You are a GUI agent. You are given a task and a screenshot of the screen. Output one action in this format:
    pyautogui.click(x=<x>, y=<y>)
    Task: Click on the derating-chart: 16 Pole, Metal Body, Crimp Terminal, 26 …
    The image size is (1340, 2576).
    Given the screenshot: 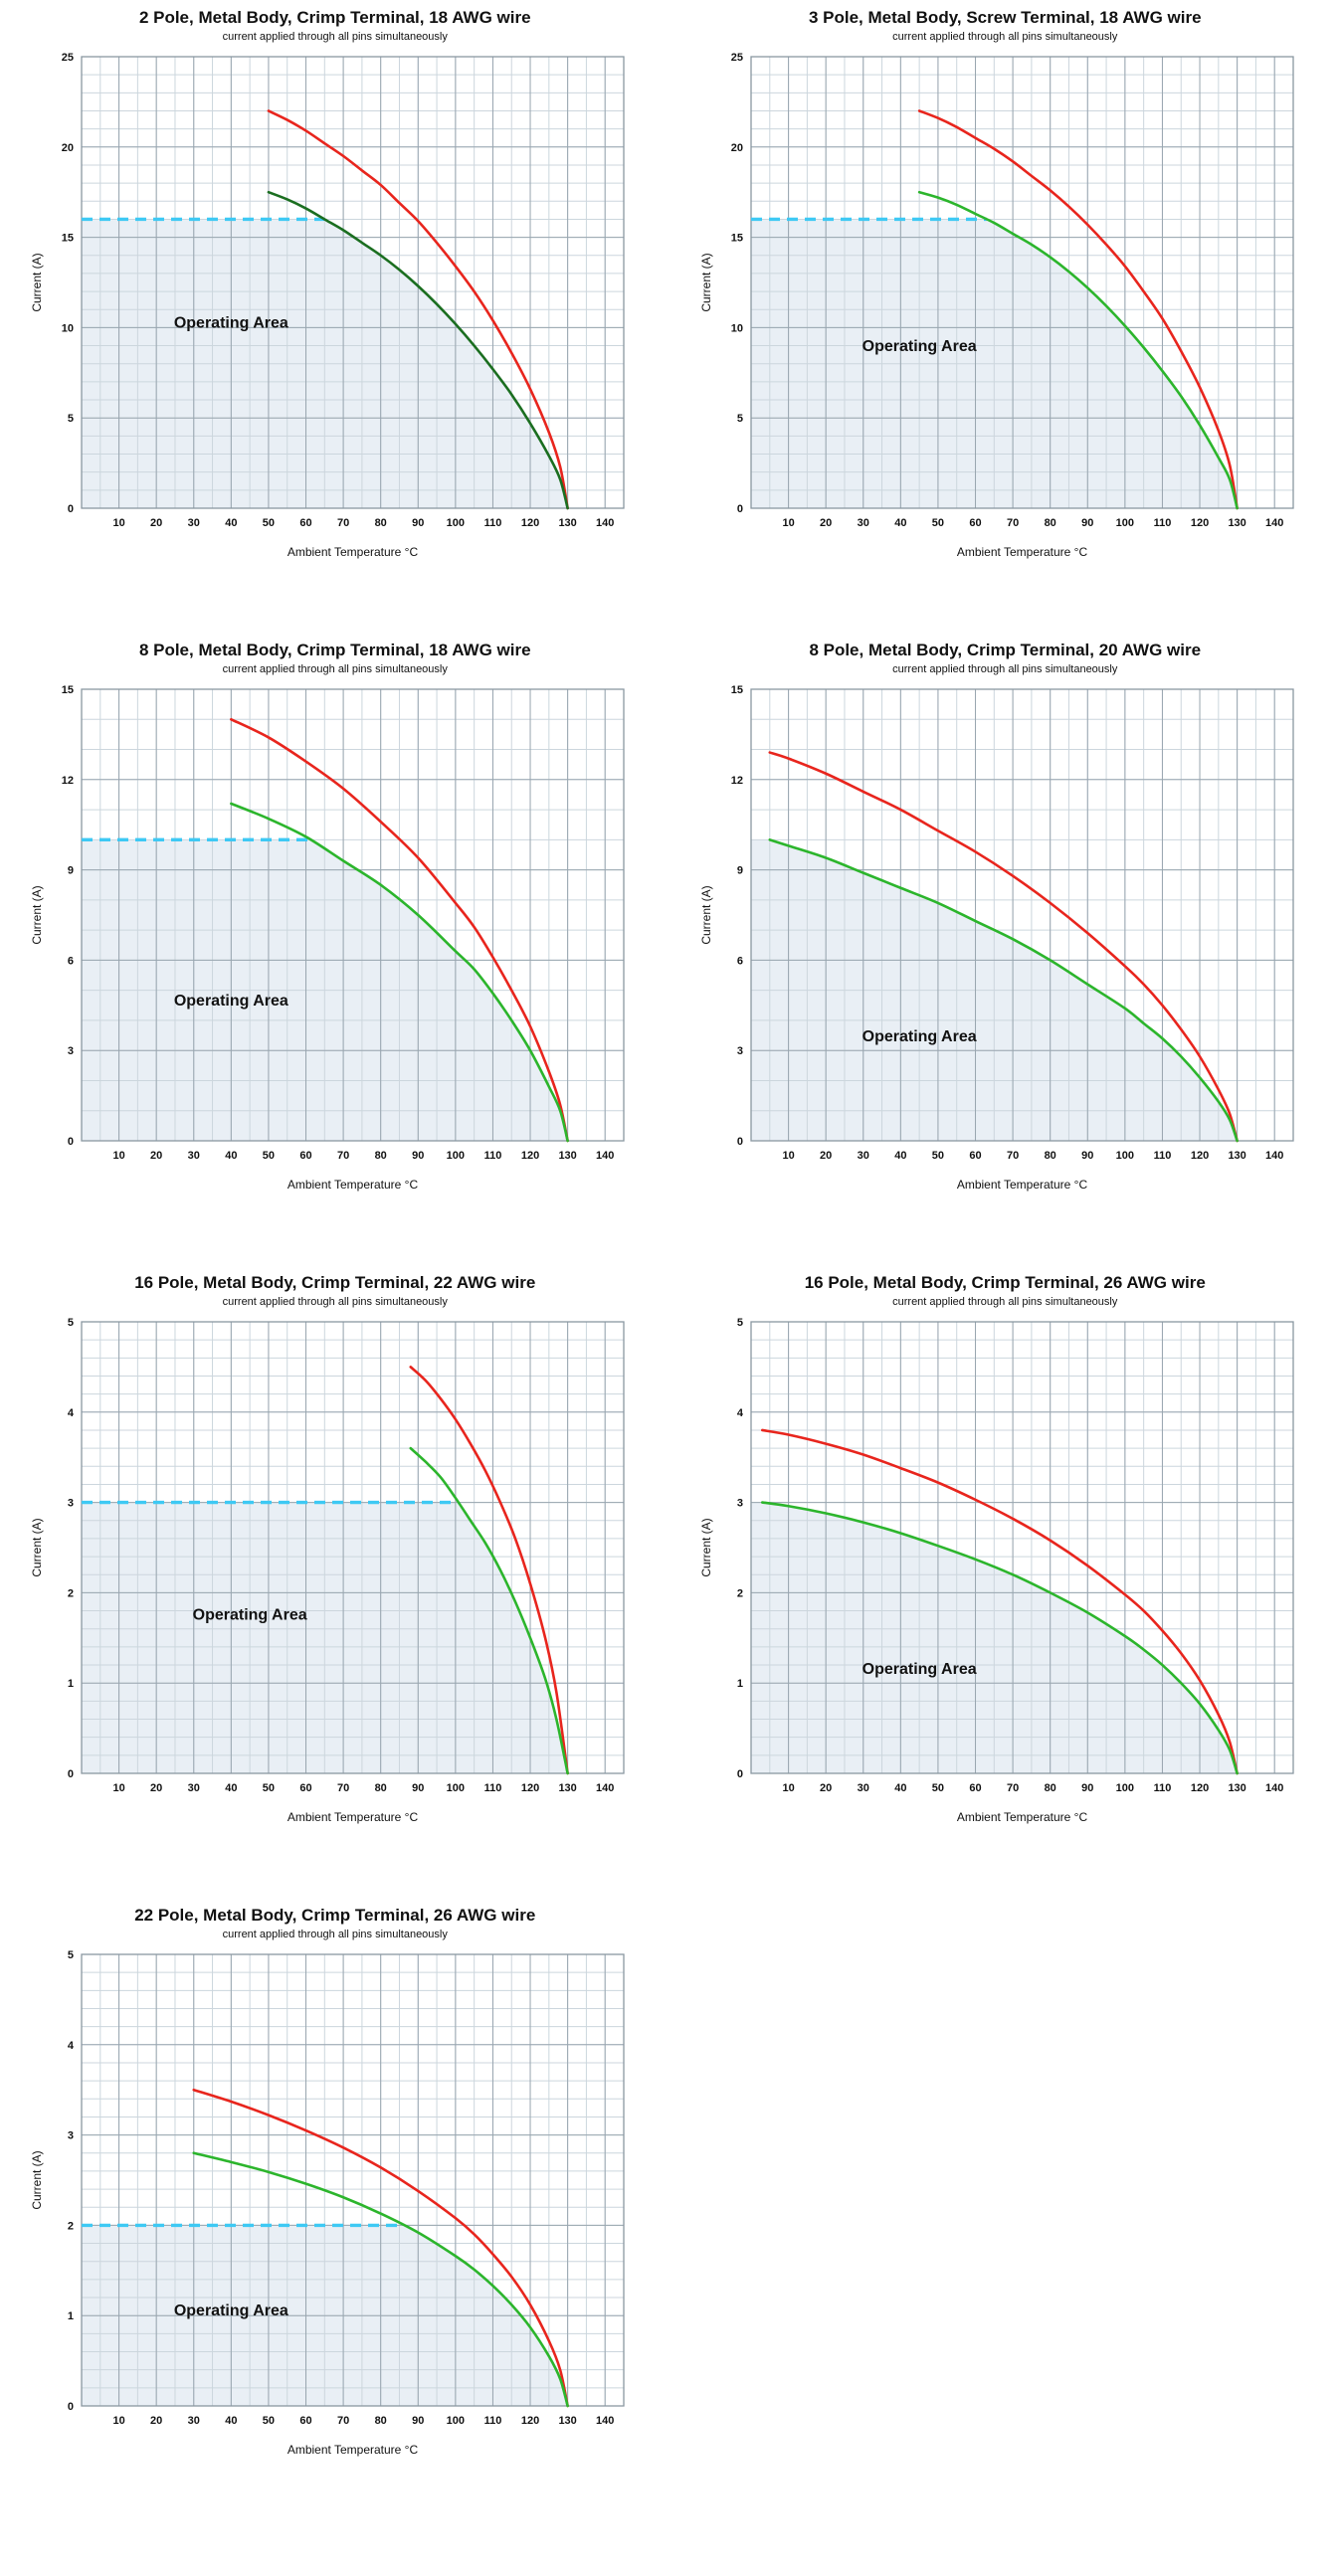 What is the action you would take?
    pyautogui.click(x=1004, y=1553)
    